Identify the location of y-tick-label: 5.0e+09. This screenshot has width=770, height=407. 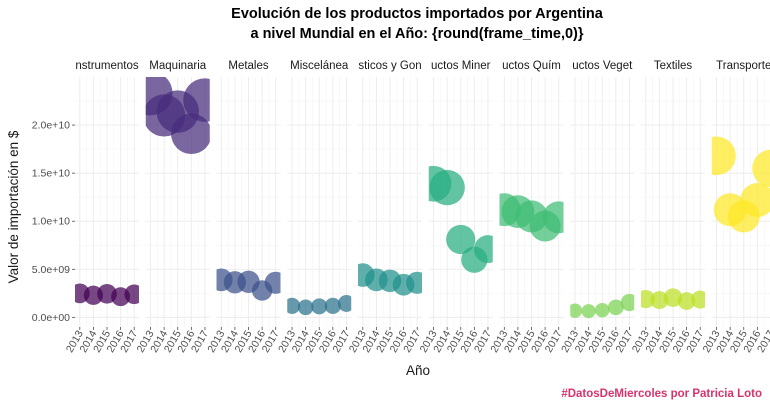
(51, 270).